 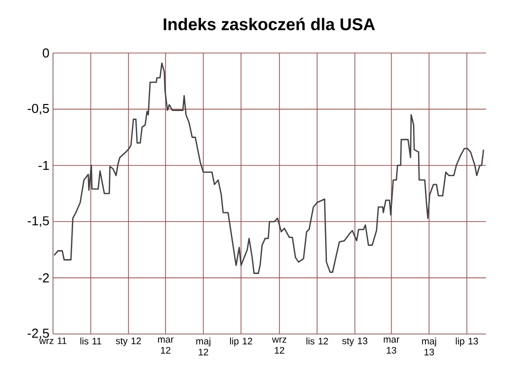 I want to click on x-tick-label: lis 12, so click(x=317, y=341).